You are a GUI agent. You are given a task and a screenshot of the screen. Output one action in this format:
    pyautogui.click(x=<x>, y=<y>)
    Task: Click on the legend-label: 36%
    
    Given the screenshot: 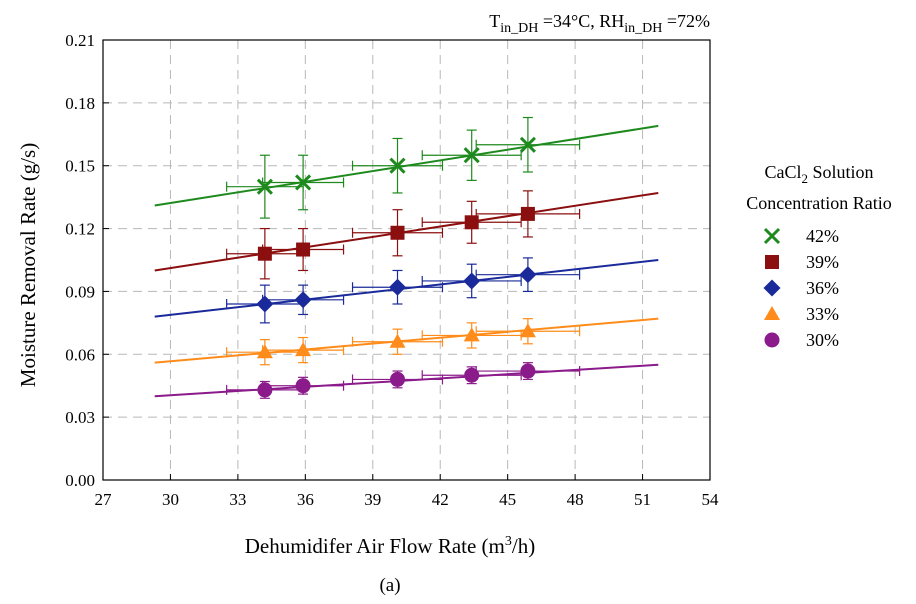 What is the action you would take?
    pyautogui.click(x=822, y=288)
    